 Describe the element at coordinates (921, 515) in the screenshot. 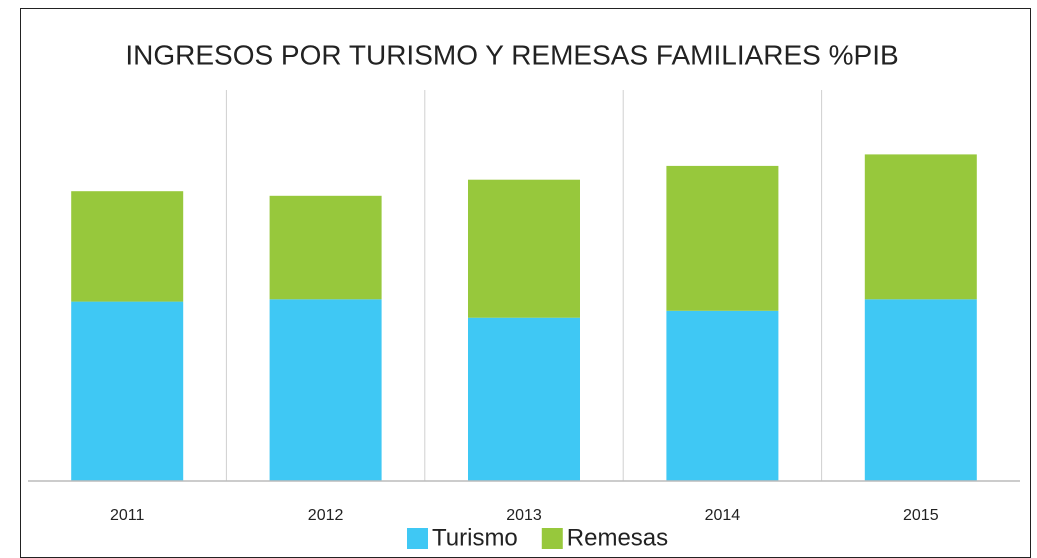

I see `x-tick-label: 2015` at that location.